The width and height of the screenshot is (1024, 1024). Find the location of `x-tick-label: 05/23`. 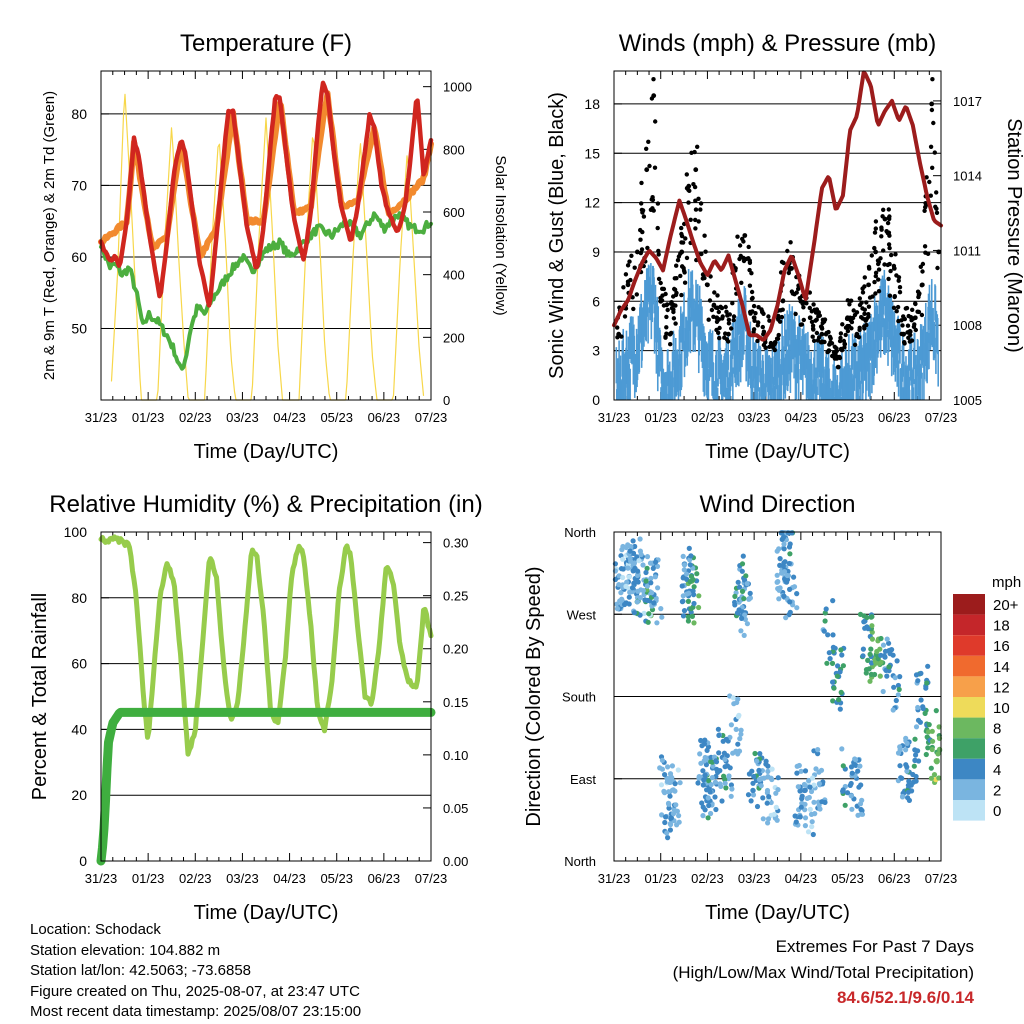

x-tick-label: 05/23 is located at coordinates (847, 417).